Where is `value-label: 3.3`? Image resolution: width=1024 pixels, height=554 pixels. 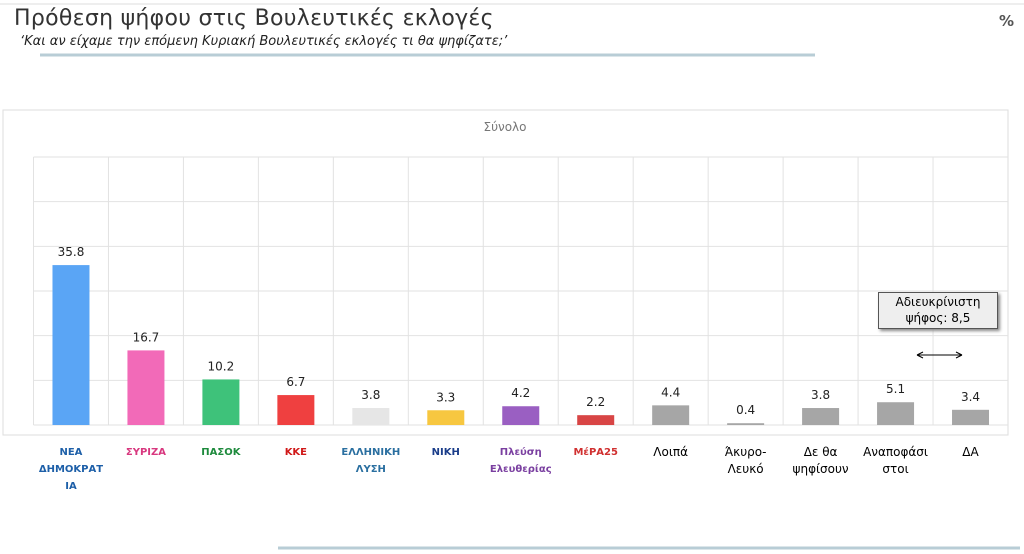 value-label: 3.3 is located at coordinates (445, 397).